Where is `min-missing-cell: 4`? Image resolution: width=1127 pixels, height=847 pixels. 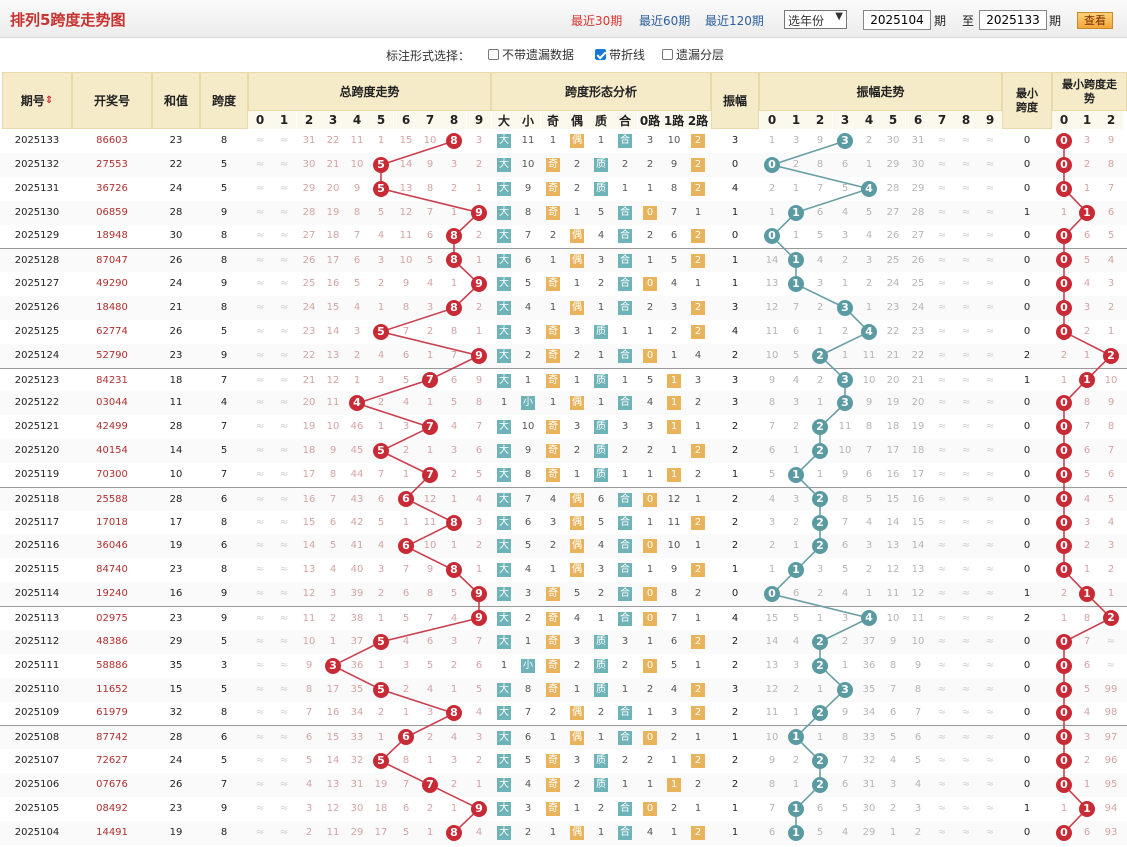 min-missing-cell: 4 is located at coordinates (1087, 284).